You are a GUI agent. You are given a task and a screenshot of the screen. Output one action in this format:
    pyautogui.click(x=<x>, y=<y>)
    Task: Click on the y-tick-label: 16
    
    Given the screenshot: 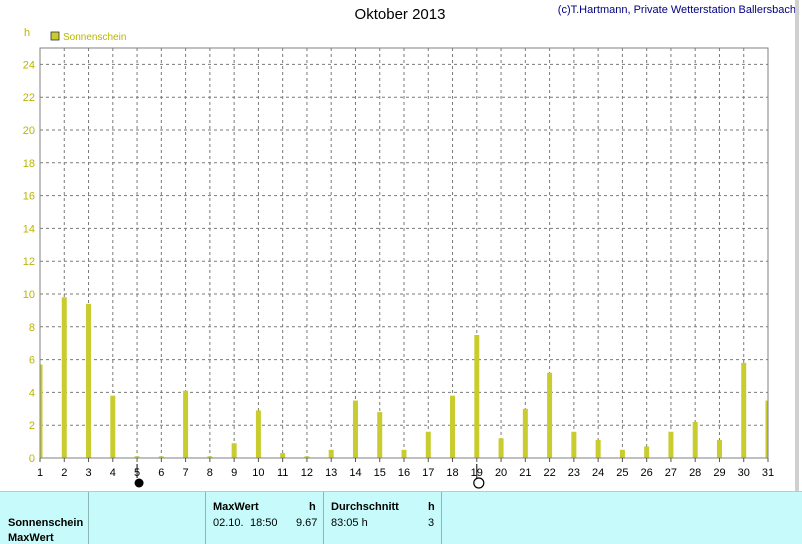 What is the action you would take?
    pyautogui.click(x=29, y=197)
    